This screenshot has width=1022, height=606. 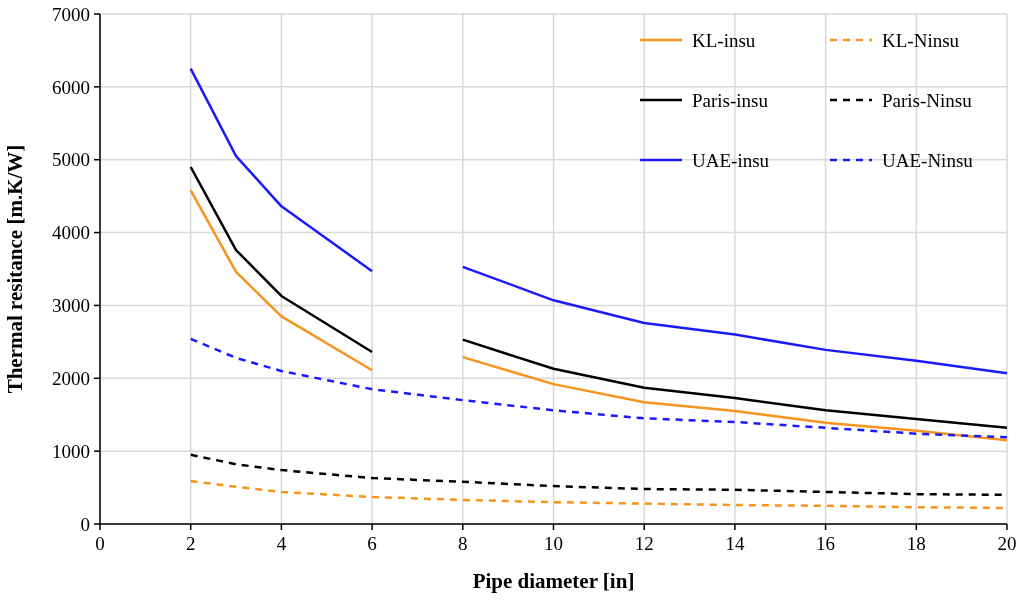 What do you see at coordinates (735, 543) in the screenshot?
I see `x-tick-label: 14` at bounding box center [735, 543].